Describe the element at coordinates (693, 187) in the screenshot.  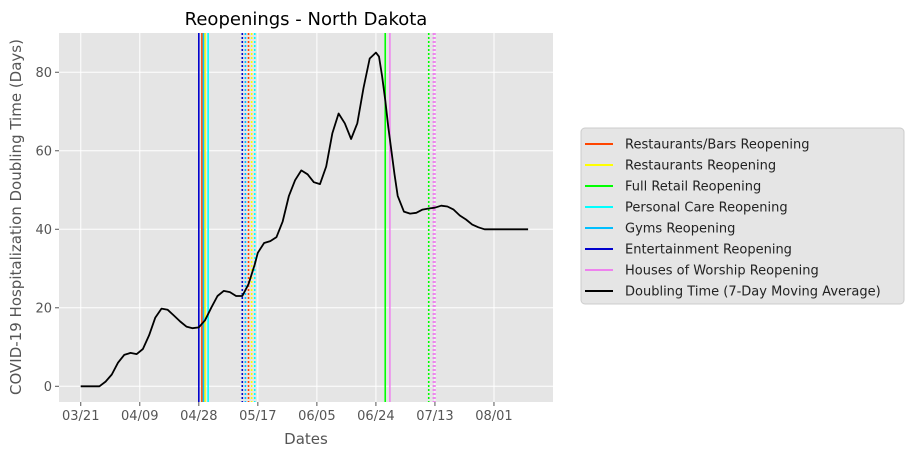
I see `legend-label: Full Retail Reopening` at that location.